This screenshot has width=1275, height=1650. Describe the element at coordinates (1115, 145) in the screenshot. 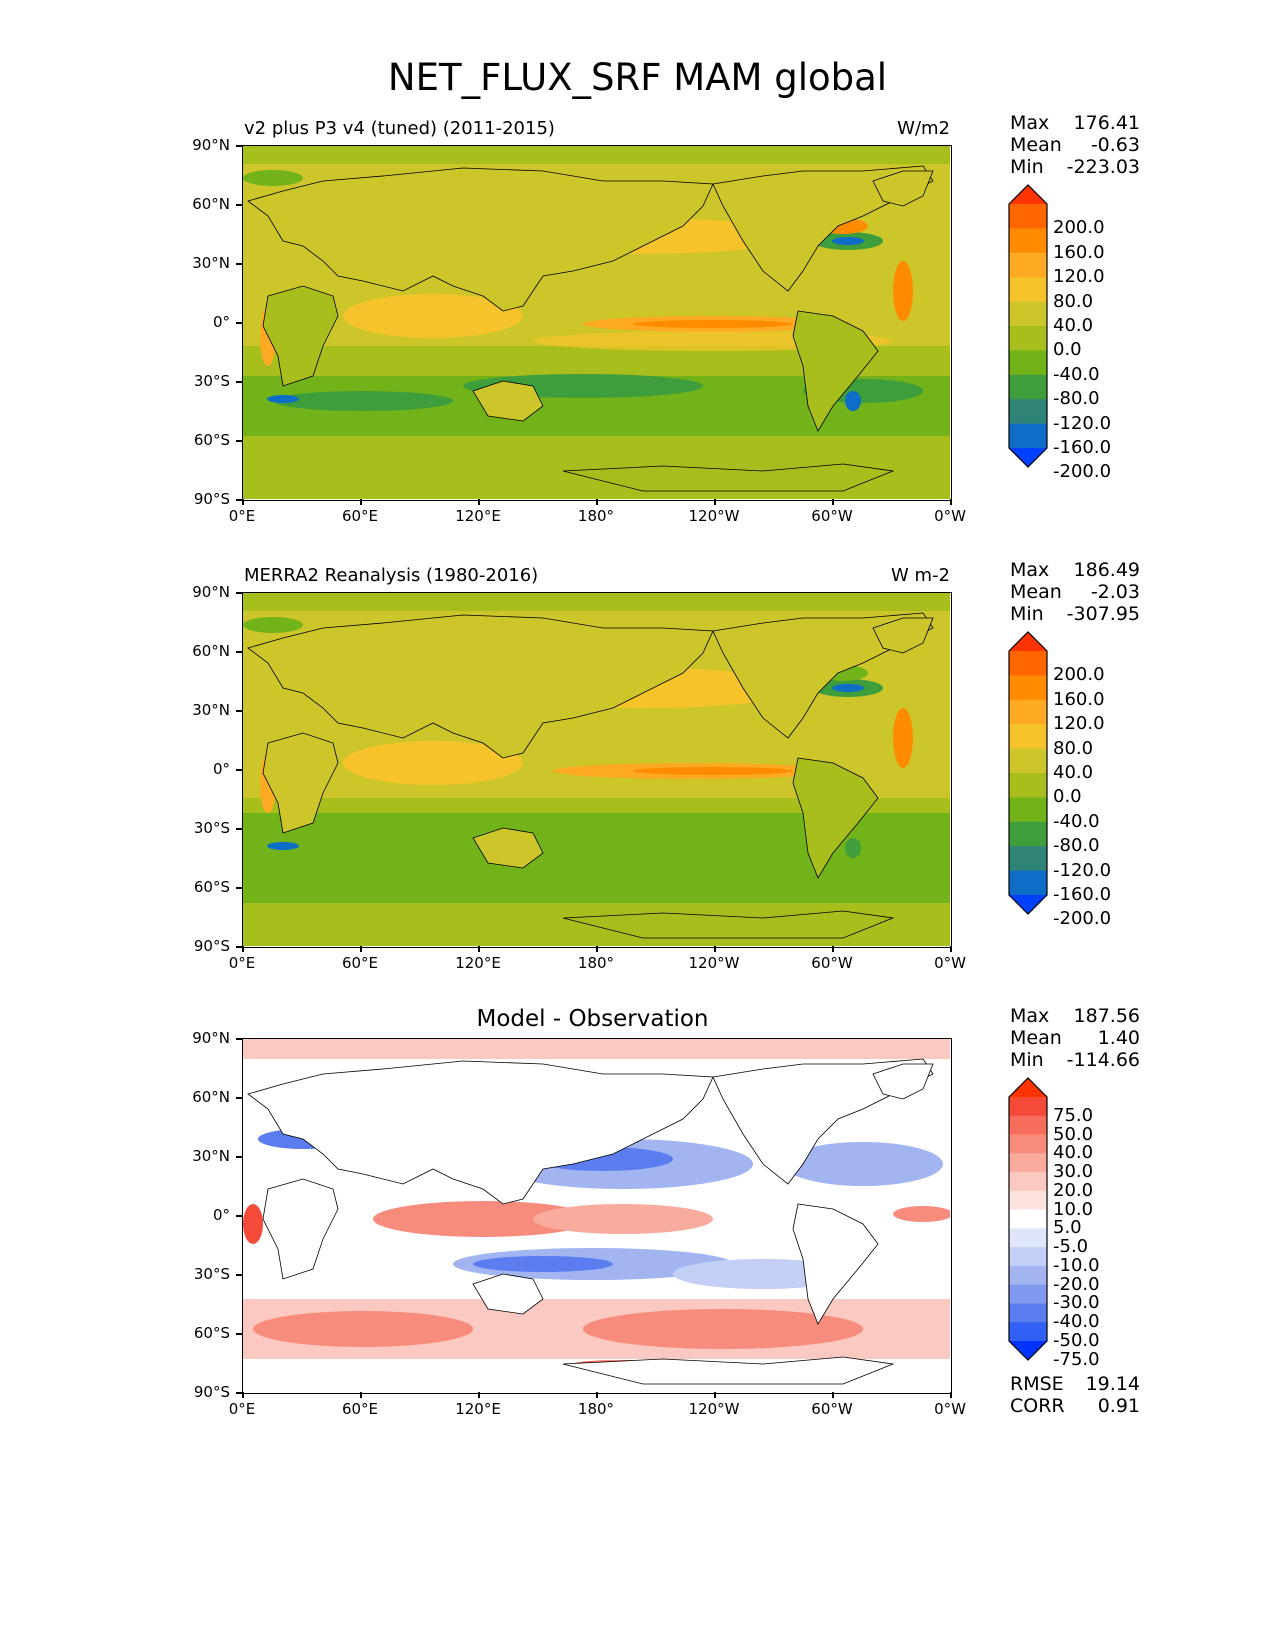

I see `stat-mean: -0.63` at that location.